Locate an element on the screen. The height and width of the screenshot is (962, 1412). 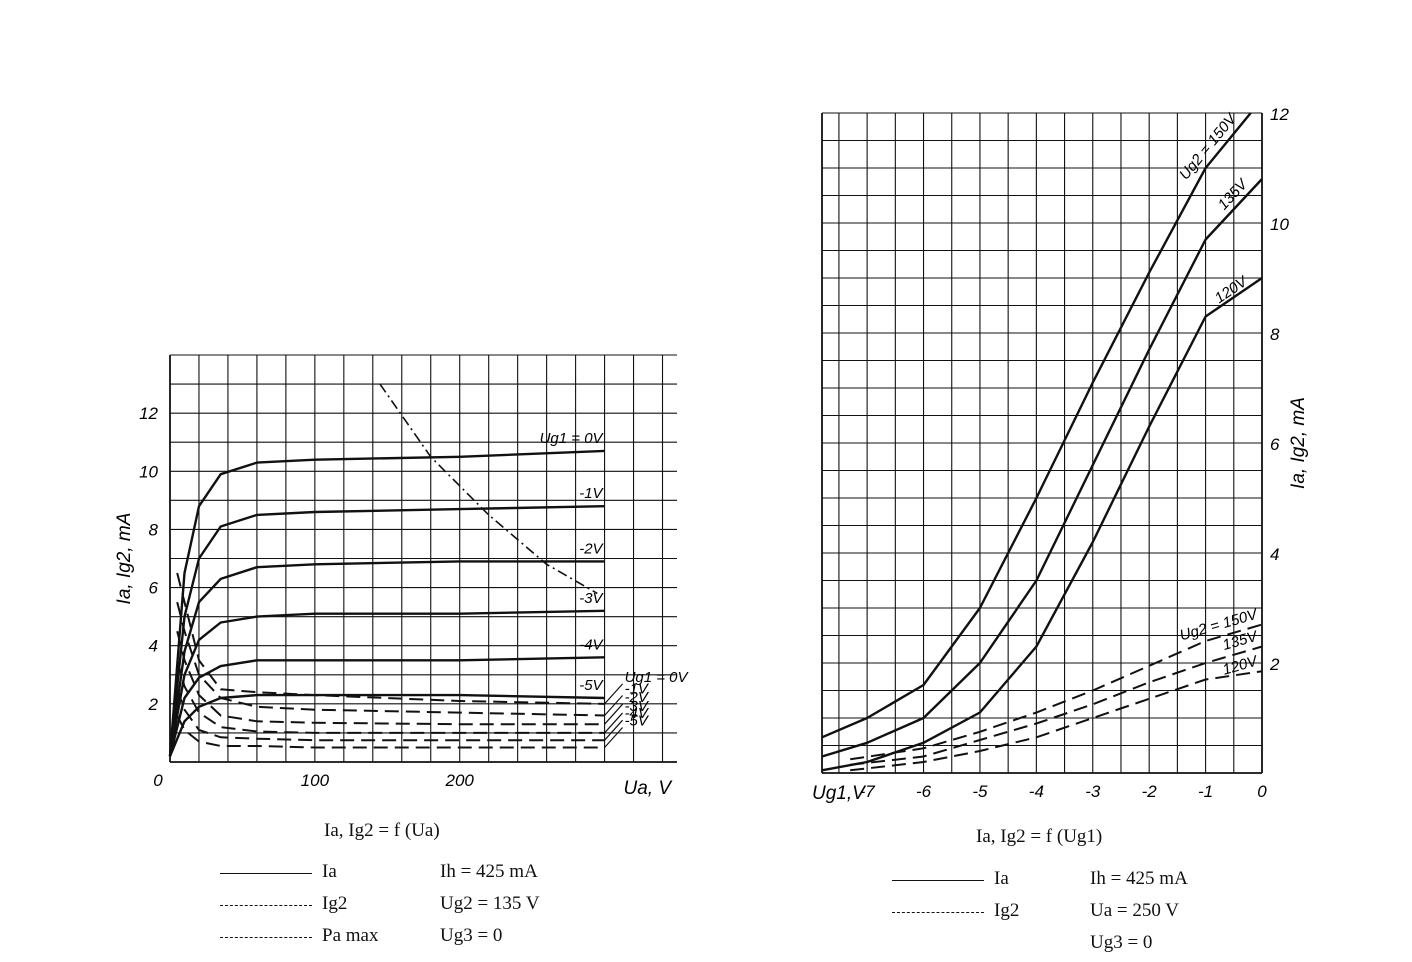
x-tick-label: 100 is located at coordinates (315, 780).